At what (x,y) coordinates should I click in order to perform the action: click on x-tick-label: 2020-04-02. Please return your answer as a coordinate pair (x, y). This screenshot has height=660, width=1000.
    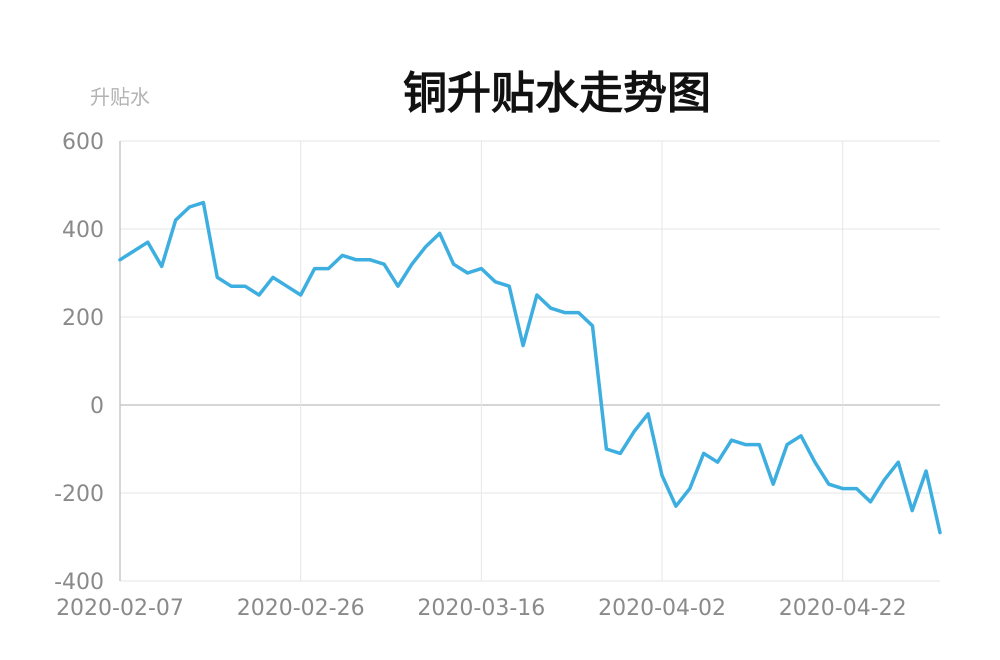
    Looking at the image, I should click on (662, 608).